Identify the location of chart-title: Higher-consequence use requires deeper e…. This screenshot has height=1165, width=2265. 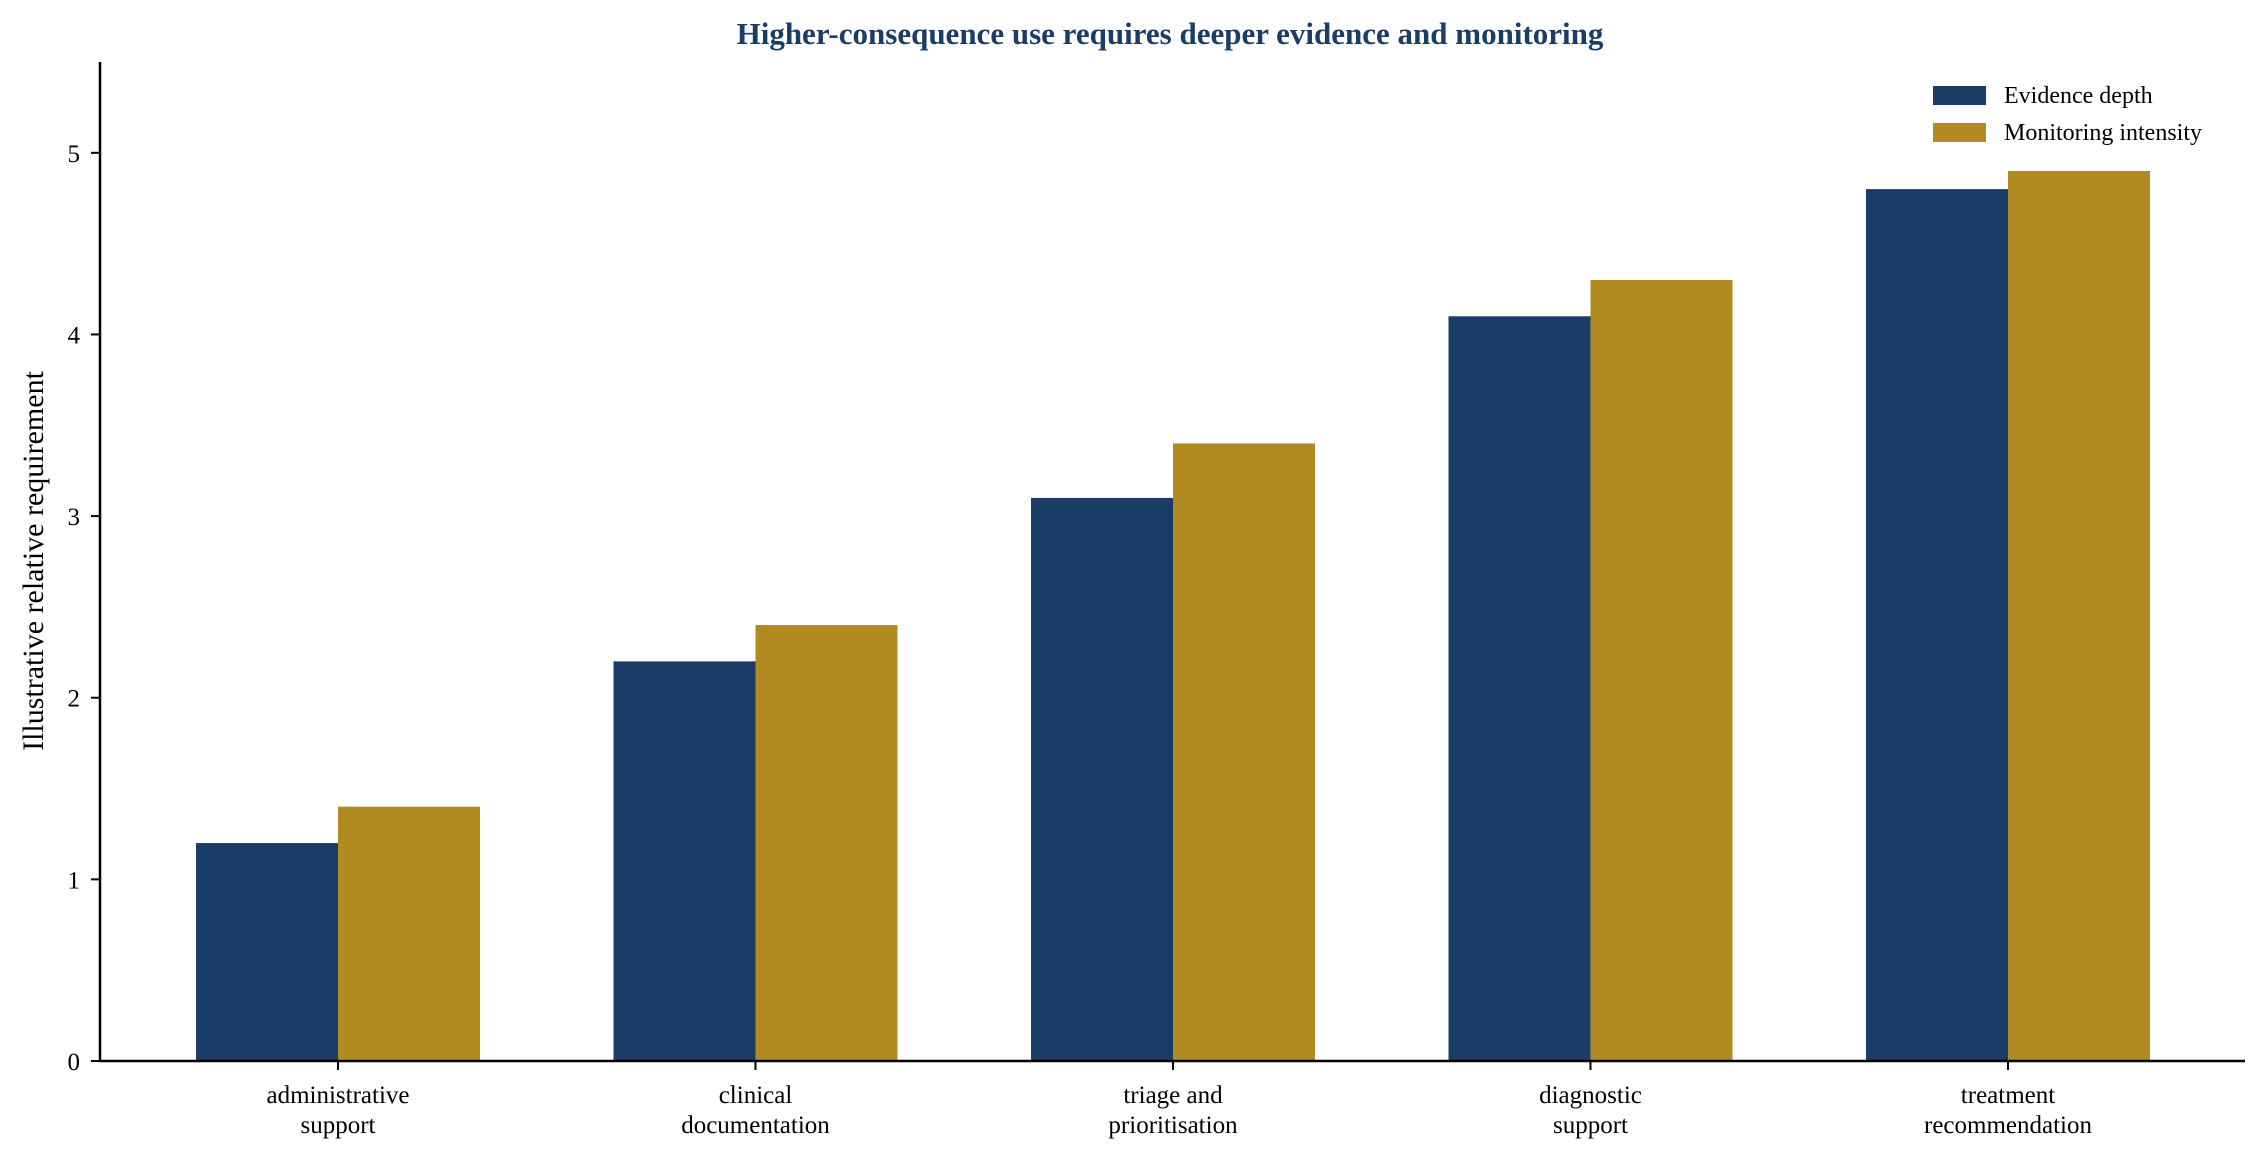
(1170, 33).